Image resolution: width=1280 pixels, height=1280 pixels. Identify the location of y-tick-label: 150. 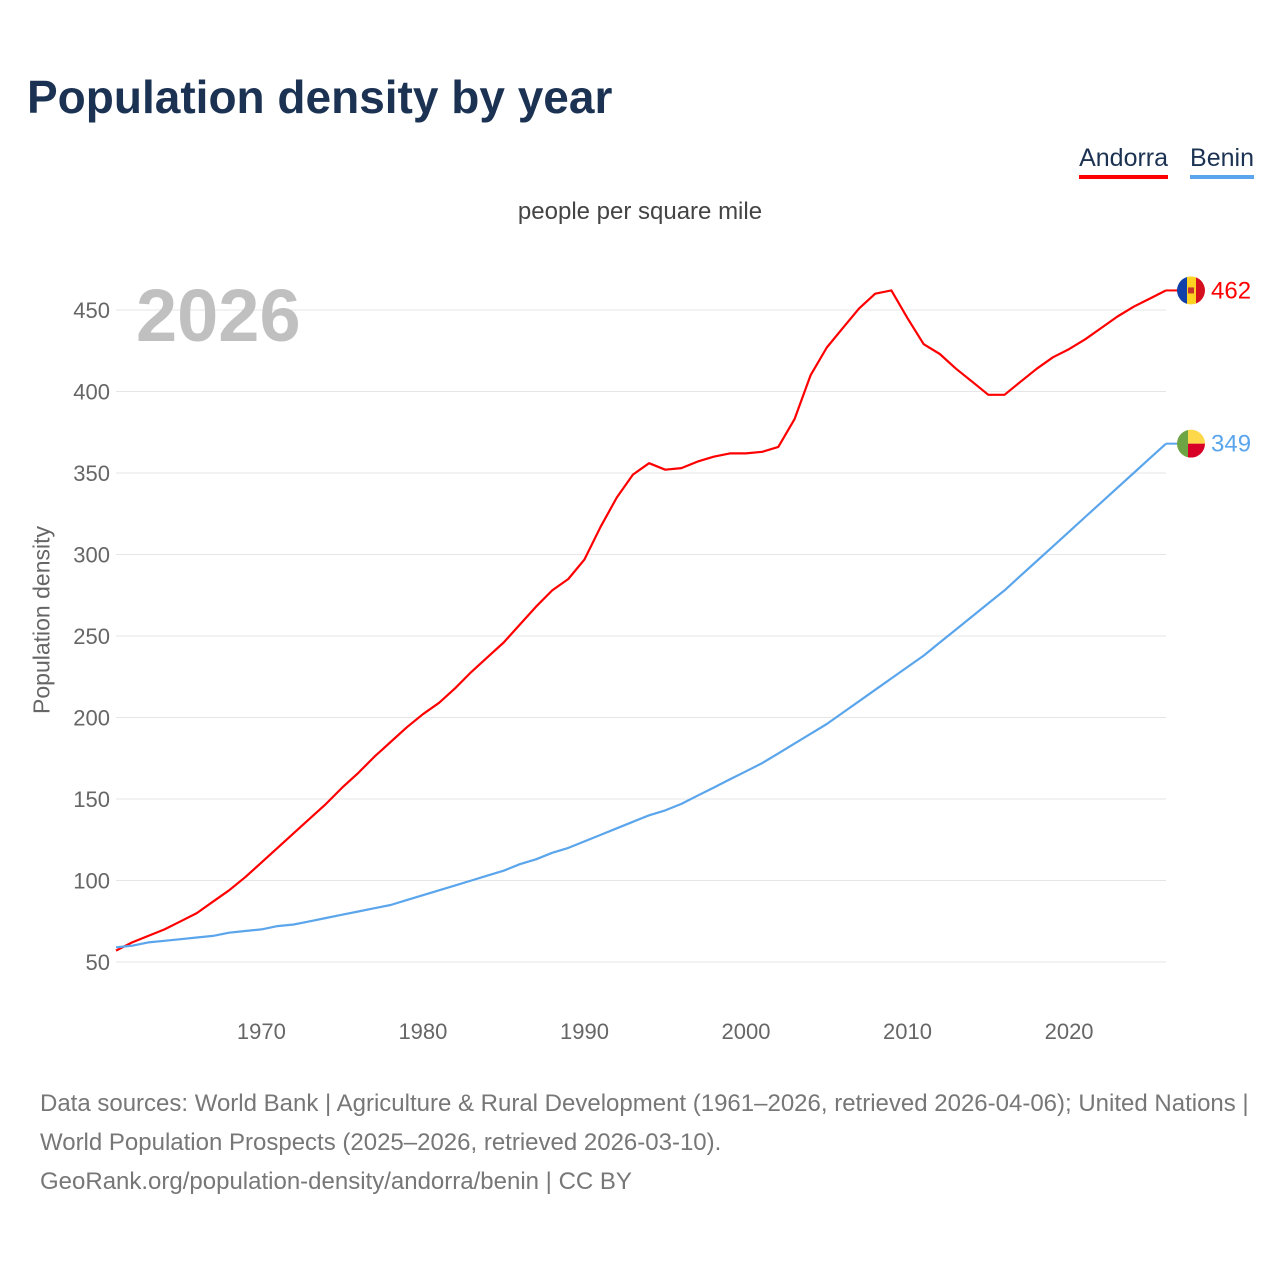
(91, 799).